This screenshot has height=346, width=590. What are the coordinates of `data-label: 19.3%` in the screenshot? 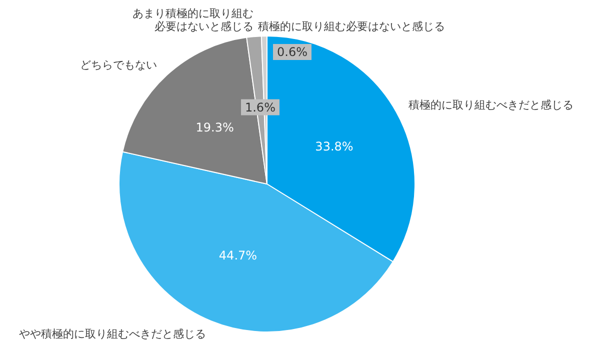 It's located at (215, 127).